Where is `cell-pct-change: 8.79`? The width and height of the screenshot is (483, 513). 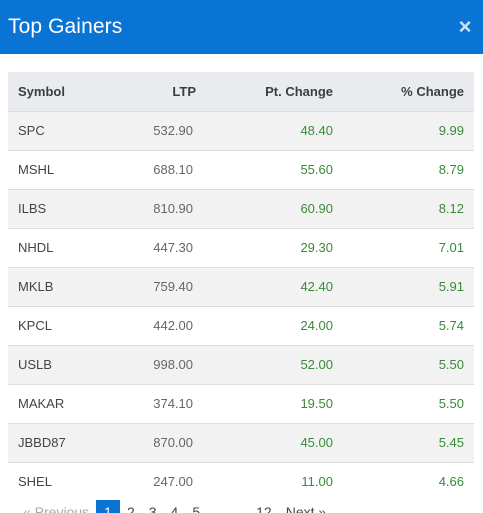 cell-pct-change: 8.79 is located at coordinates (451, 169).